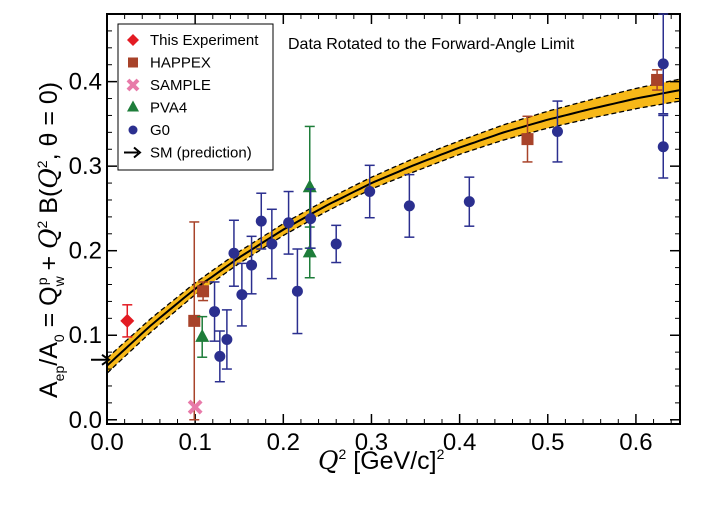 Image resolution: width=713 pixels, height=514 pixels. Describe the element at coordinates (194, 442) in the screenshot. I see `x-tick-label: 0.1` at that location.